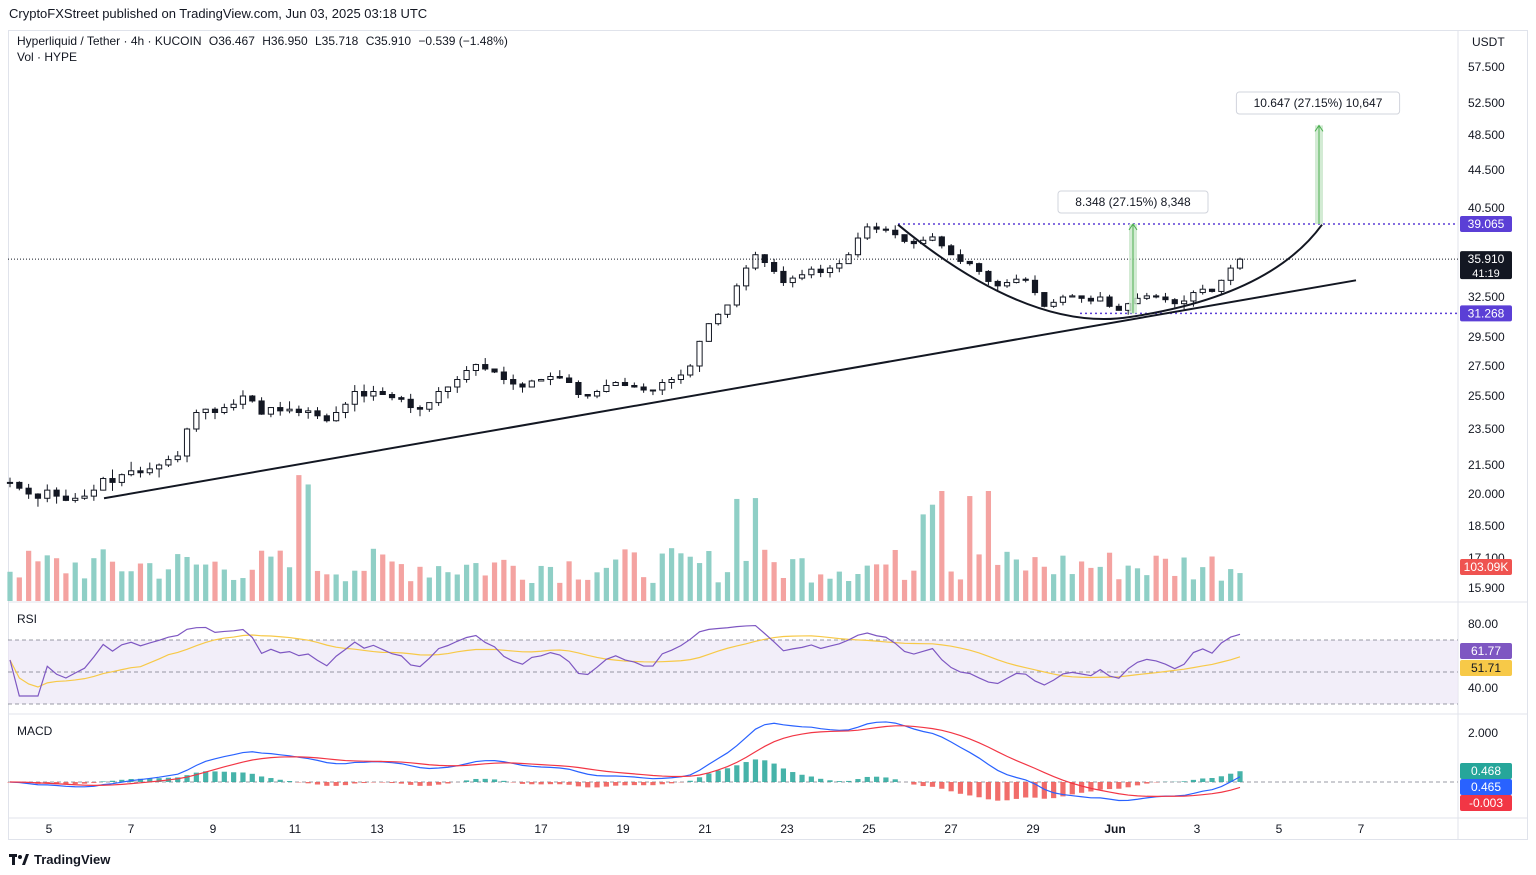  I want to click on close-value: C35.910, so click(388, 41).